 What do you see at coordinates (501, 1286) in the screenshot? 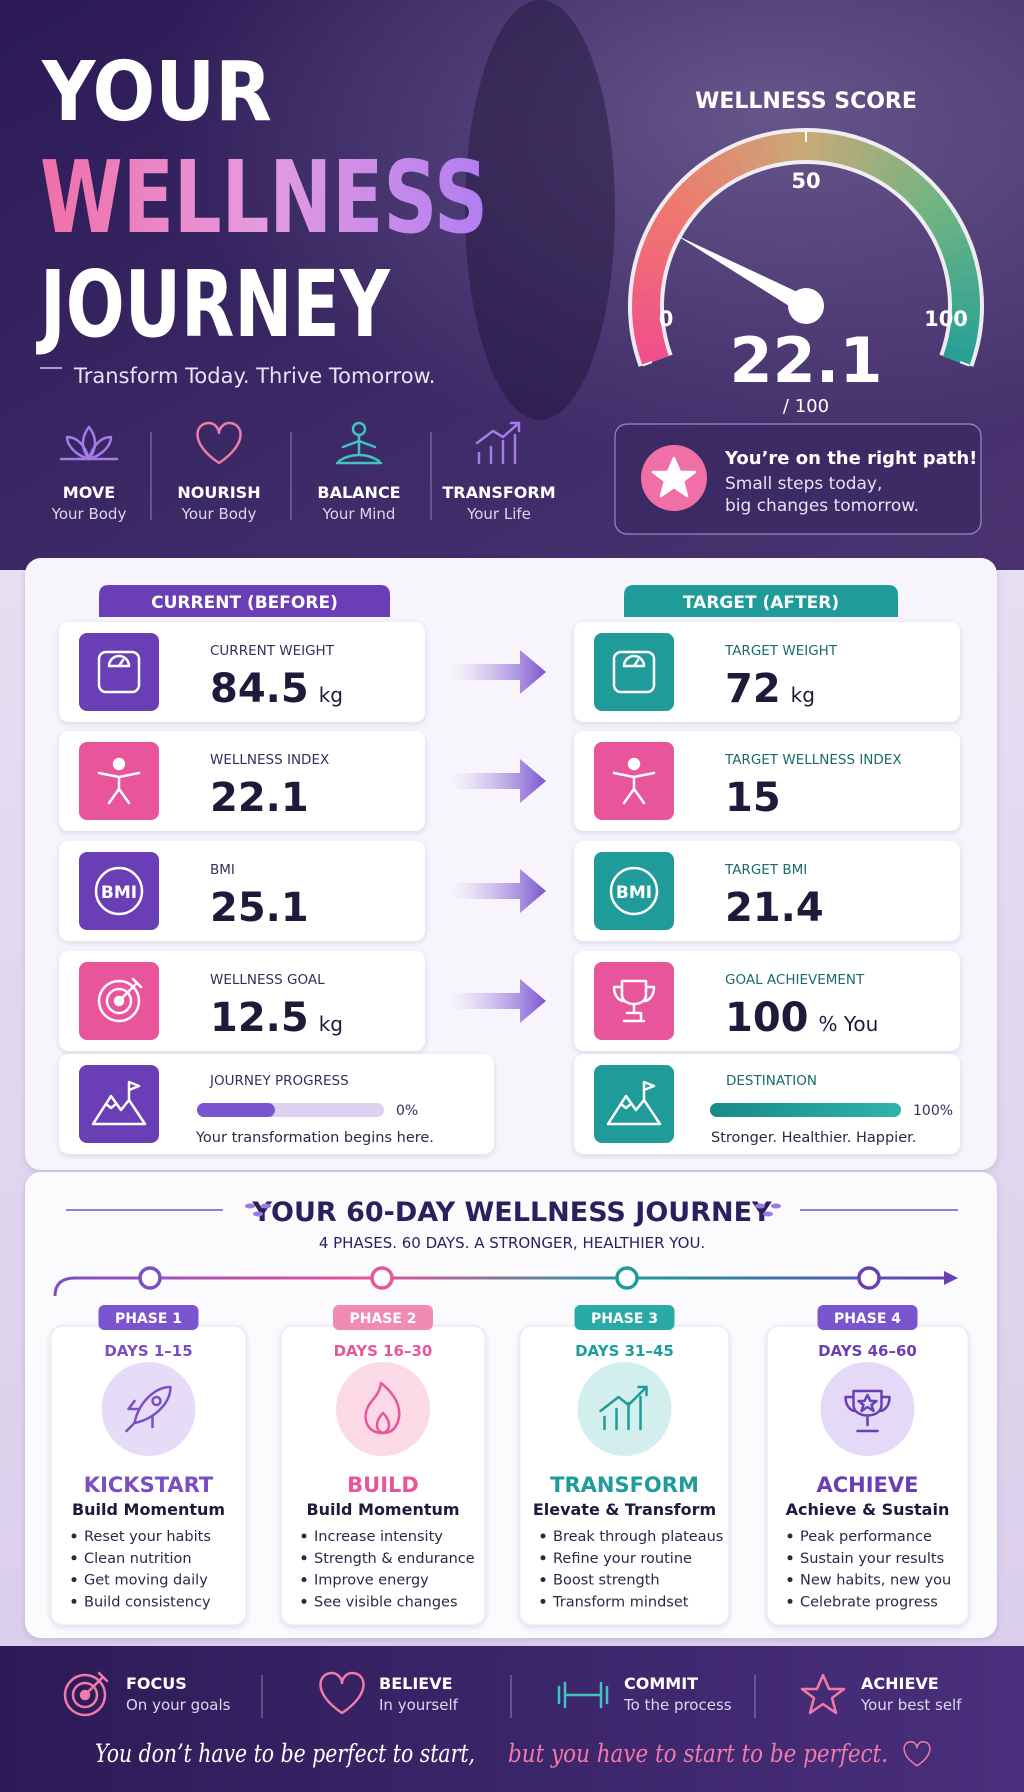
I see `timeline-line` at bounding box center [501, 1286].